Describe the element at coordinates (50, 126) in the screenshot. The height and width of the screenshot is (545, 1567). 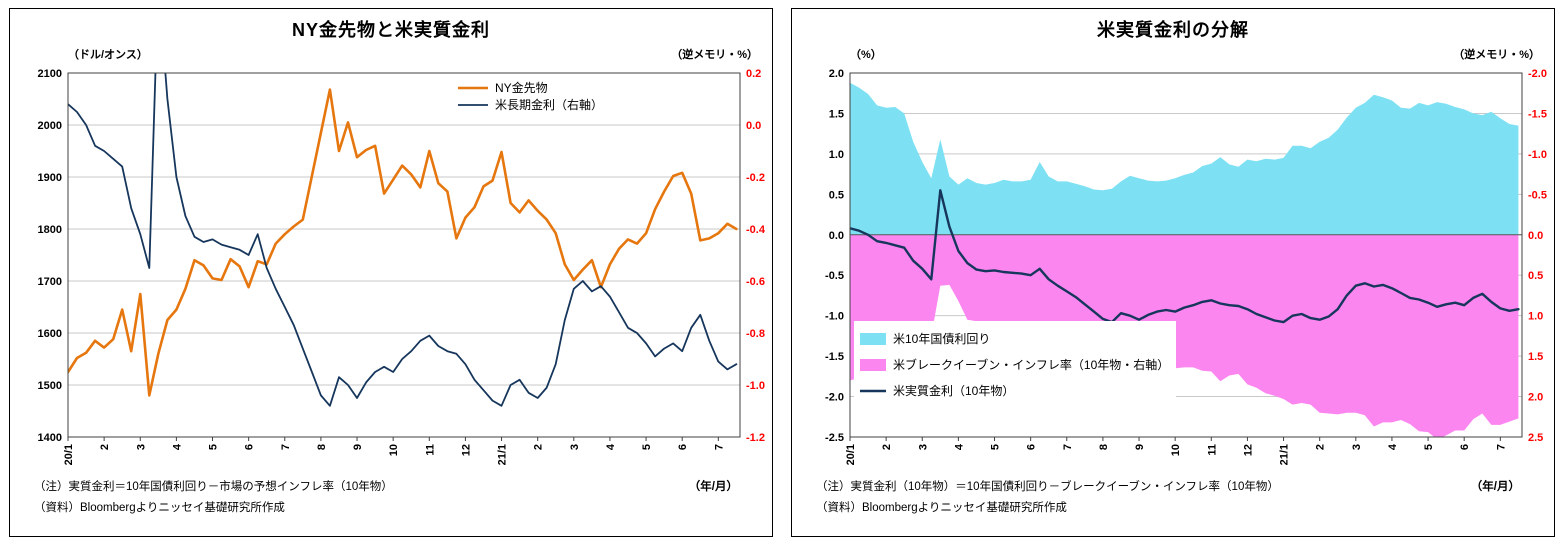
I see `svg-text: 2000` at that location.